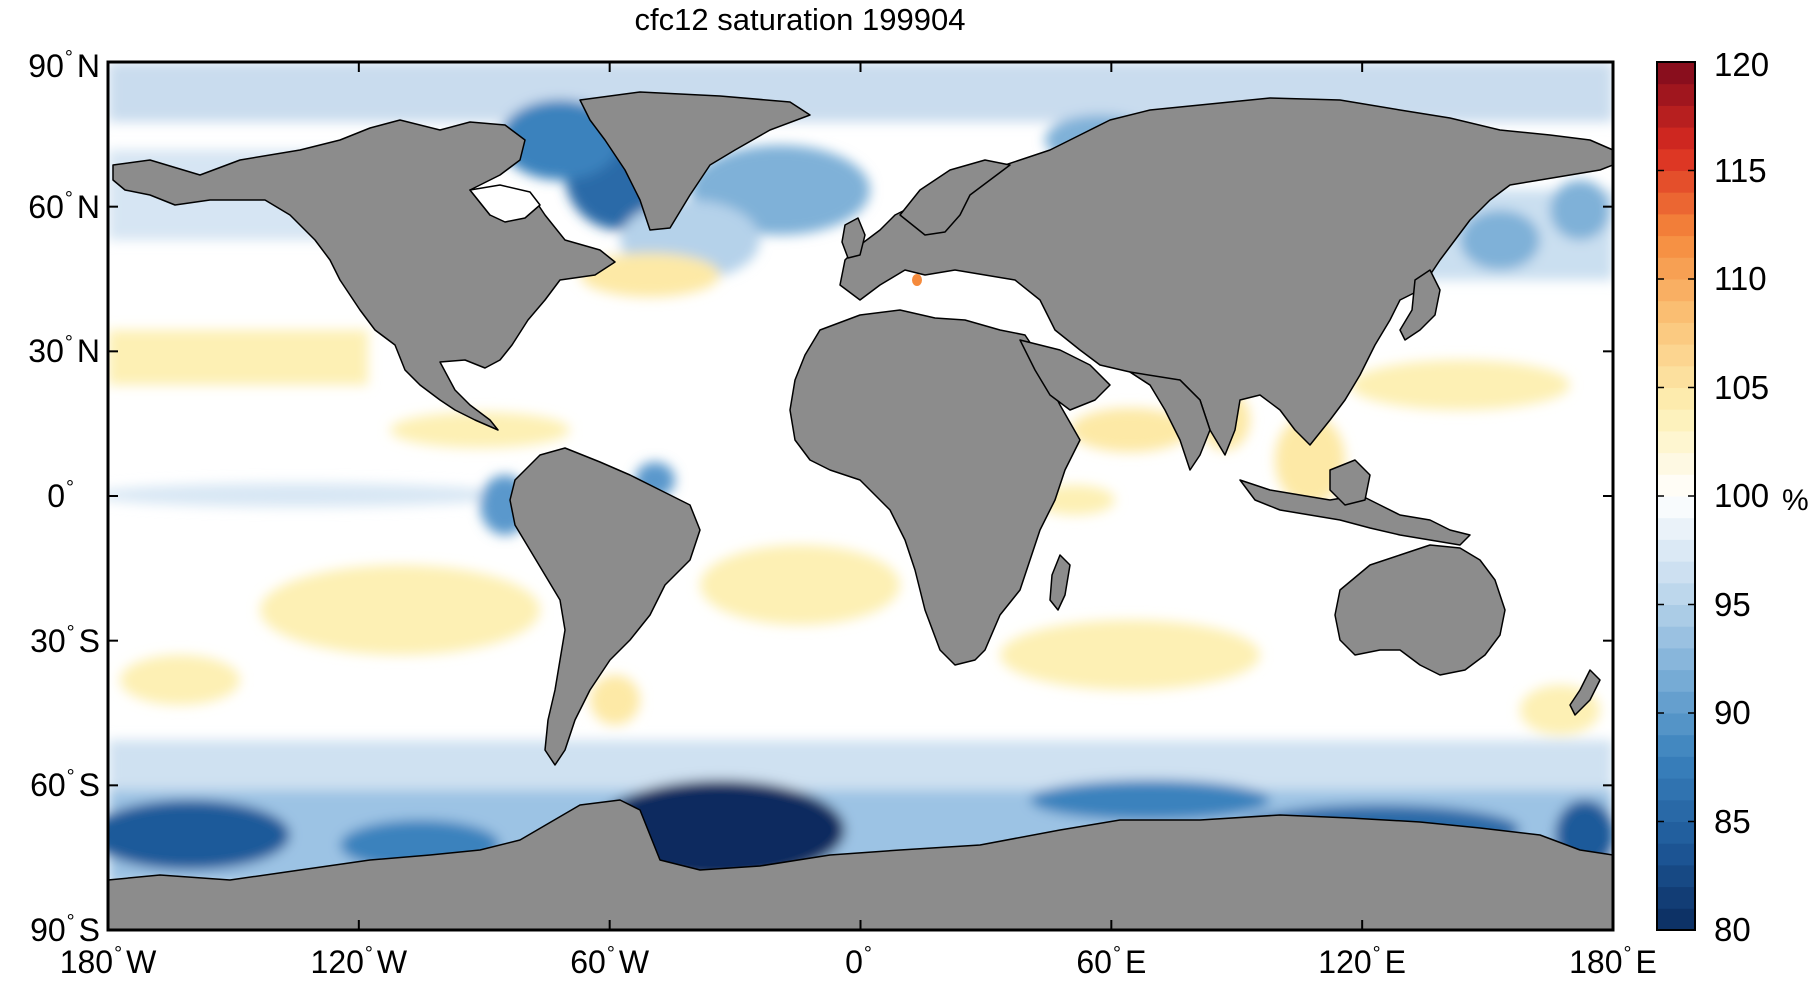  What do you see at coordinates (1732, 604) in the screenshot?
I see `colorbar-label: 95` at bounding box center [1732, 604].